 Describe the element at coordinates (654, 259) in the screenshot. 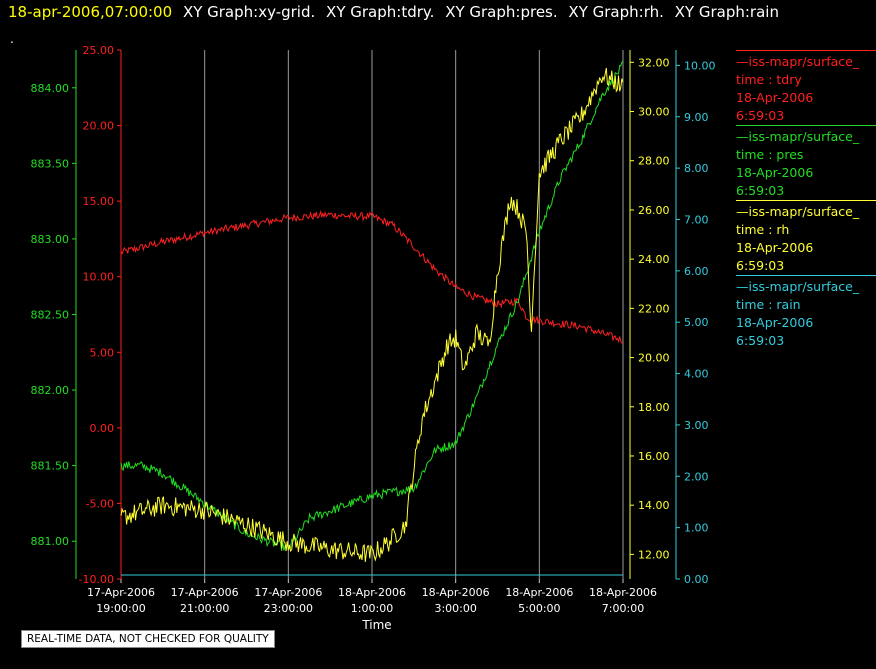

I see `rh-tick-label: 24.00` at that location.